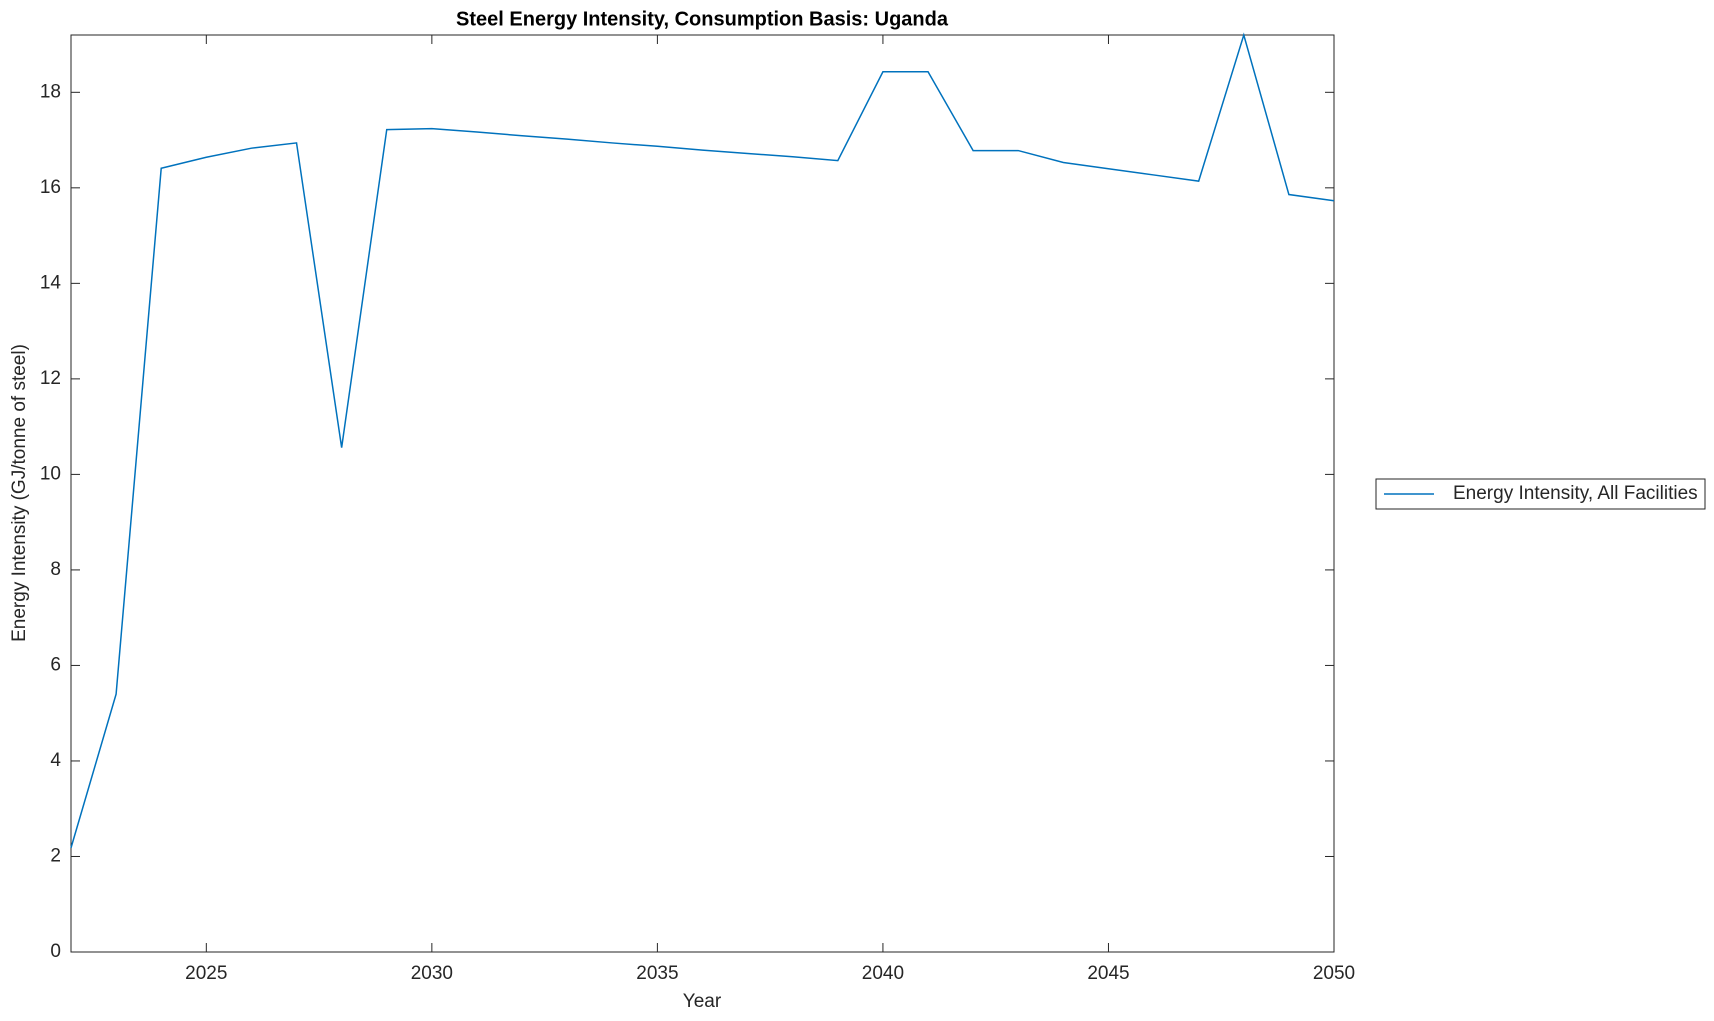  Describe the element at coordinates (55, 664) in the screenshot. I see `y-tick-label: 6` at that location.